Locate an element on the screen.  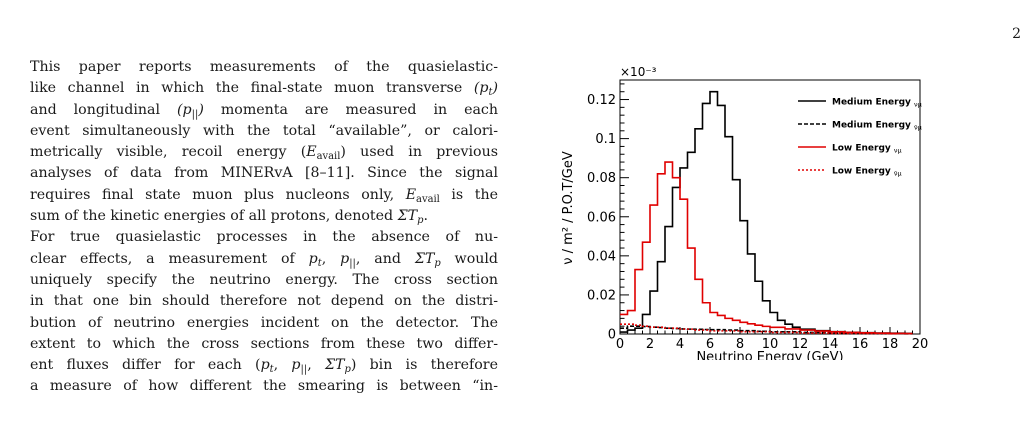
x-tick-label: 16 is located at coordinates (860, 344).